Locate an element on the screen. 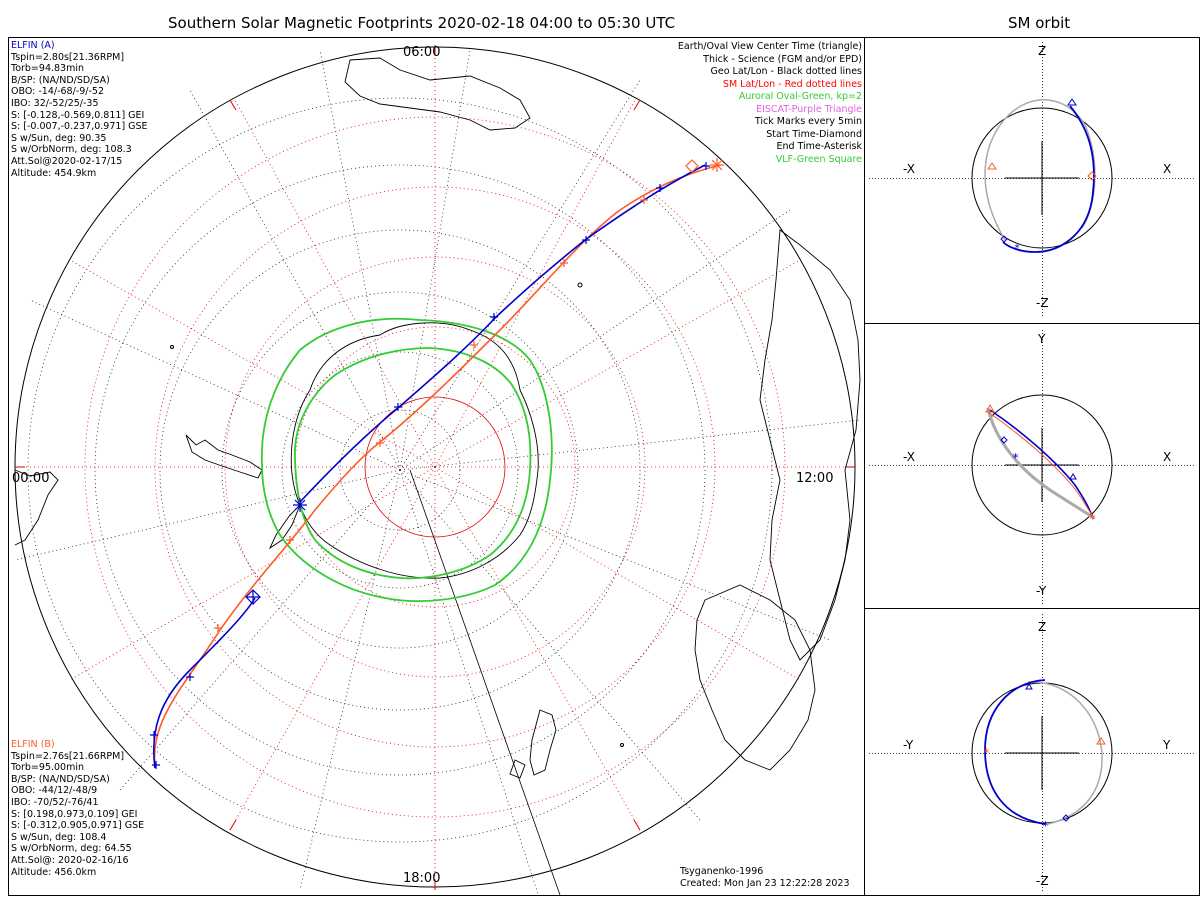  legend-item: SM Lat/Lon - Red dotted lines is located at coordinates (792, 84).